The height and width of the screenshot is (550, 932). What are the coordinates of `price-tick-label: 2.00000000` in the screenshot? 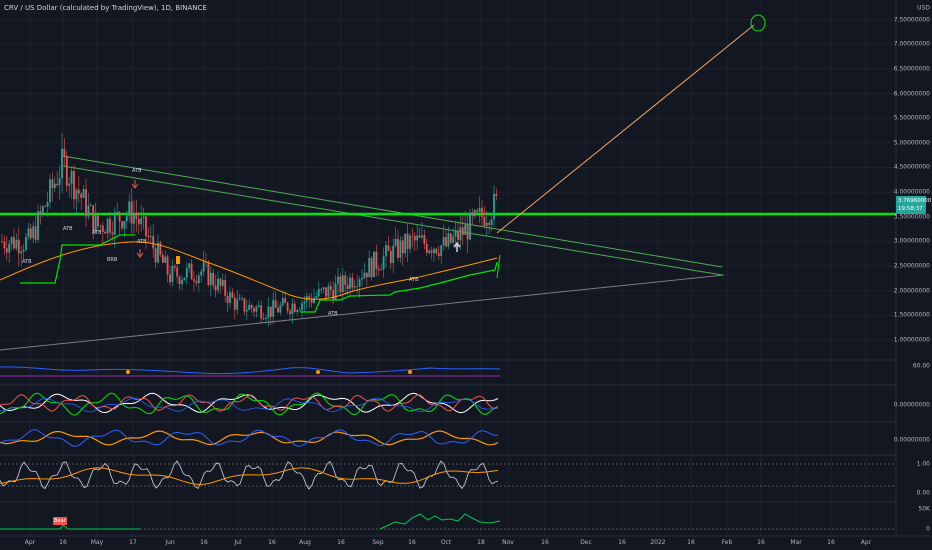 It's located at (911, 291).